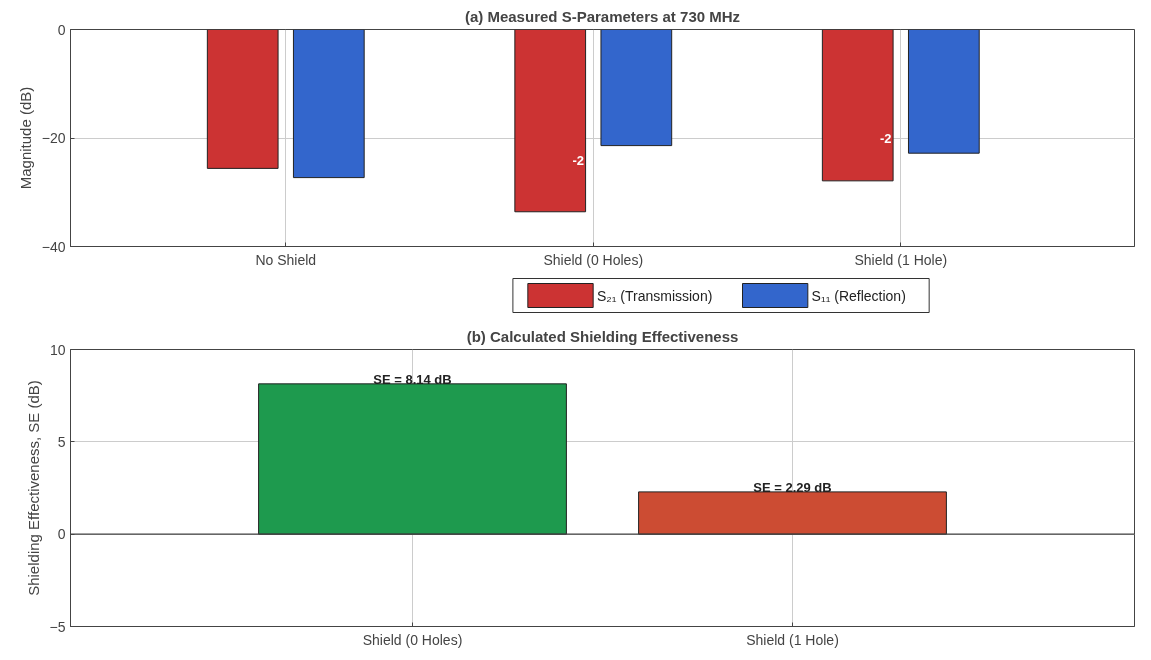  I want to click on chart-title: (b) Calculated Shielding Effectiveness, so click(602, 336).